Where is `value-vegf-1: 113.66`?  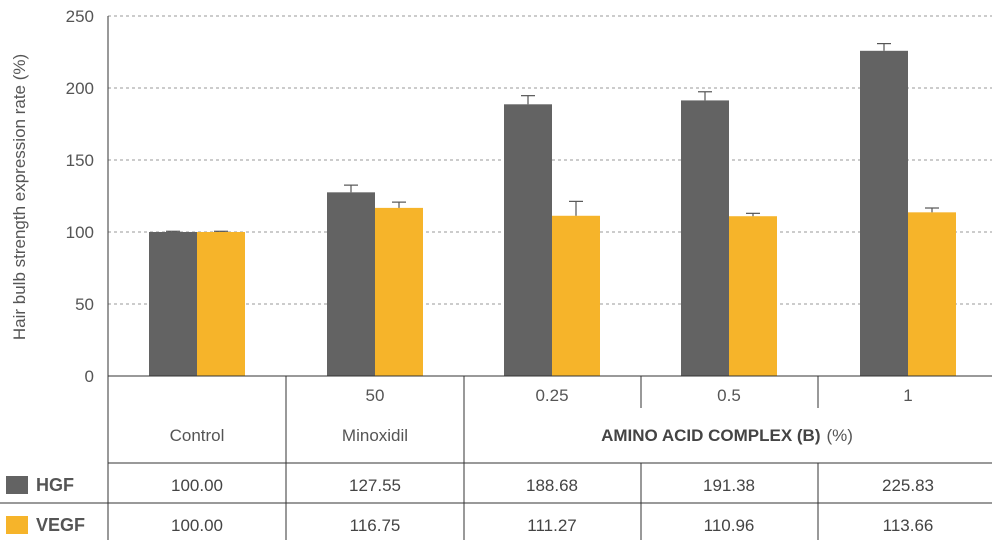 value-vegf-1: 113.66 is located at coordinates (908, 525).